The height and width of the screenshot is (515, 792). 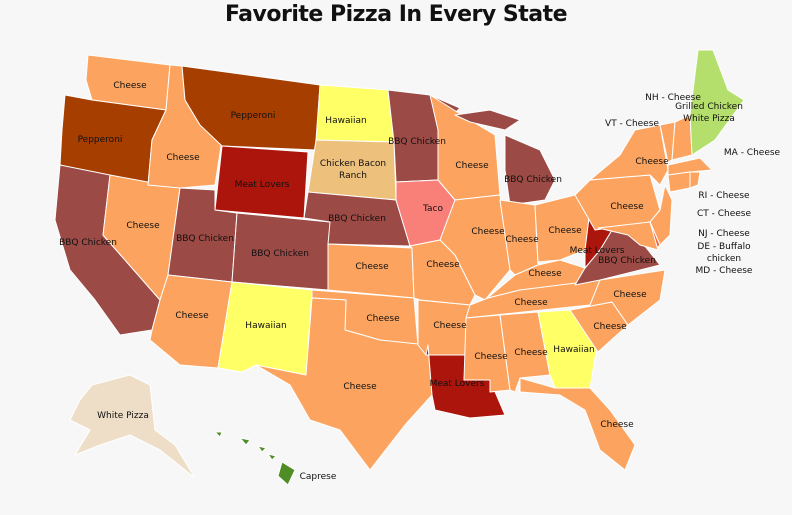 I want to click on state-label-nj: NJ - Cheese, so click(x=724, y=234).